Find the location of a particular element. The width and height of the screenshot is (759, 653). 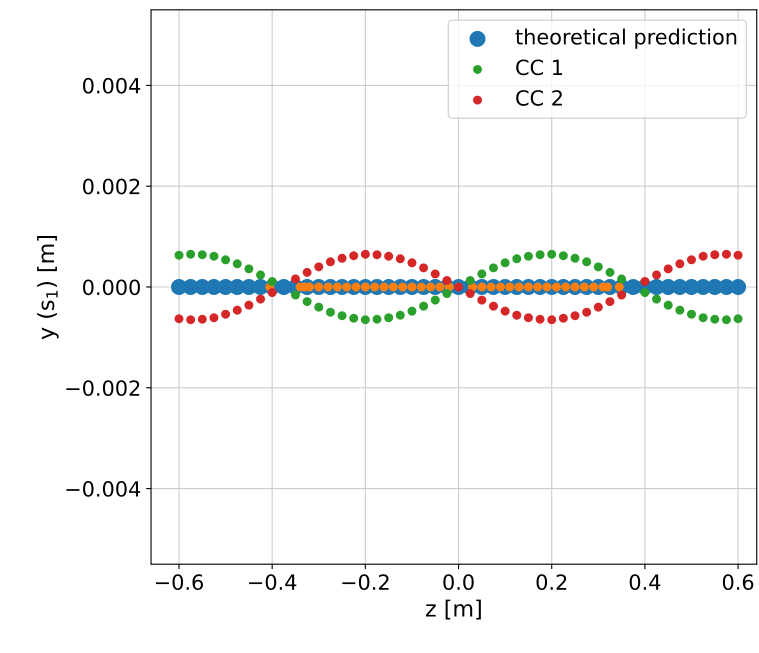

legend-label: theoretical prediction is located at coordinates (626, 38).